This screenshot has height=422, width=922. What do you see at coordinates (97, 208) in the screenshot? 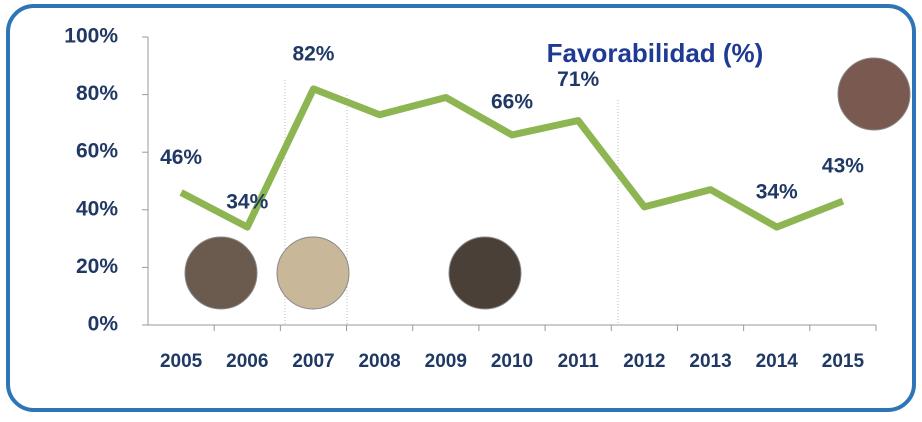
I see `y-tick-label: 40%` at bounding box center [97, 208].